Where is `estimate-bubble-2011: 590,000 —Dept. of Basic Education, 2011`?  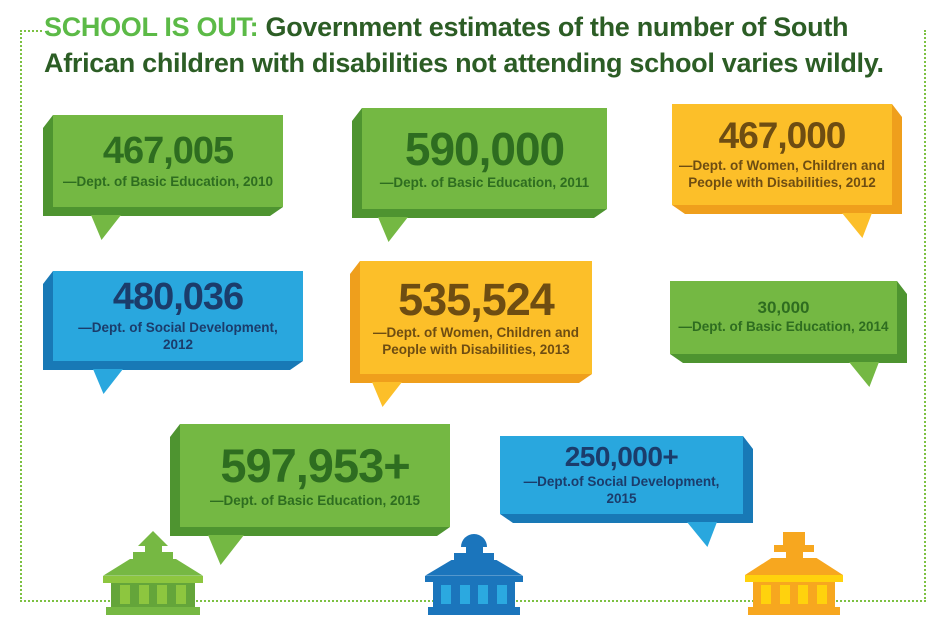
estimate-bubble-2011: 590,000 —Dept. of Basic Education, 2011 is located at coordinates (479, 175).